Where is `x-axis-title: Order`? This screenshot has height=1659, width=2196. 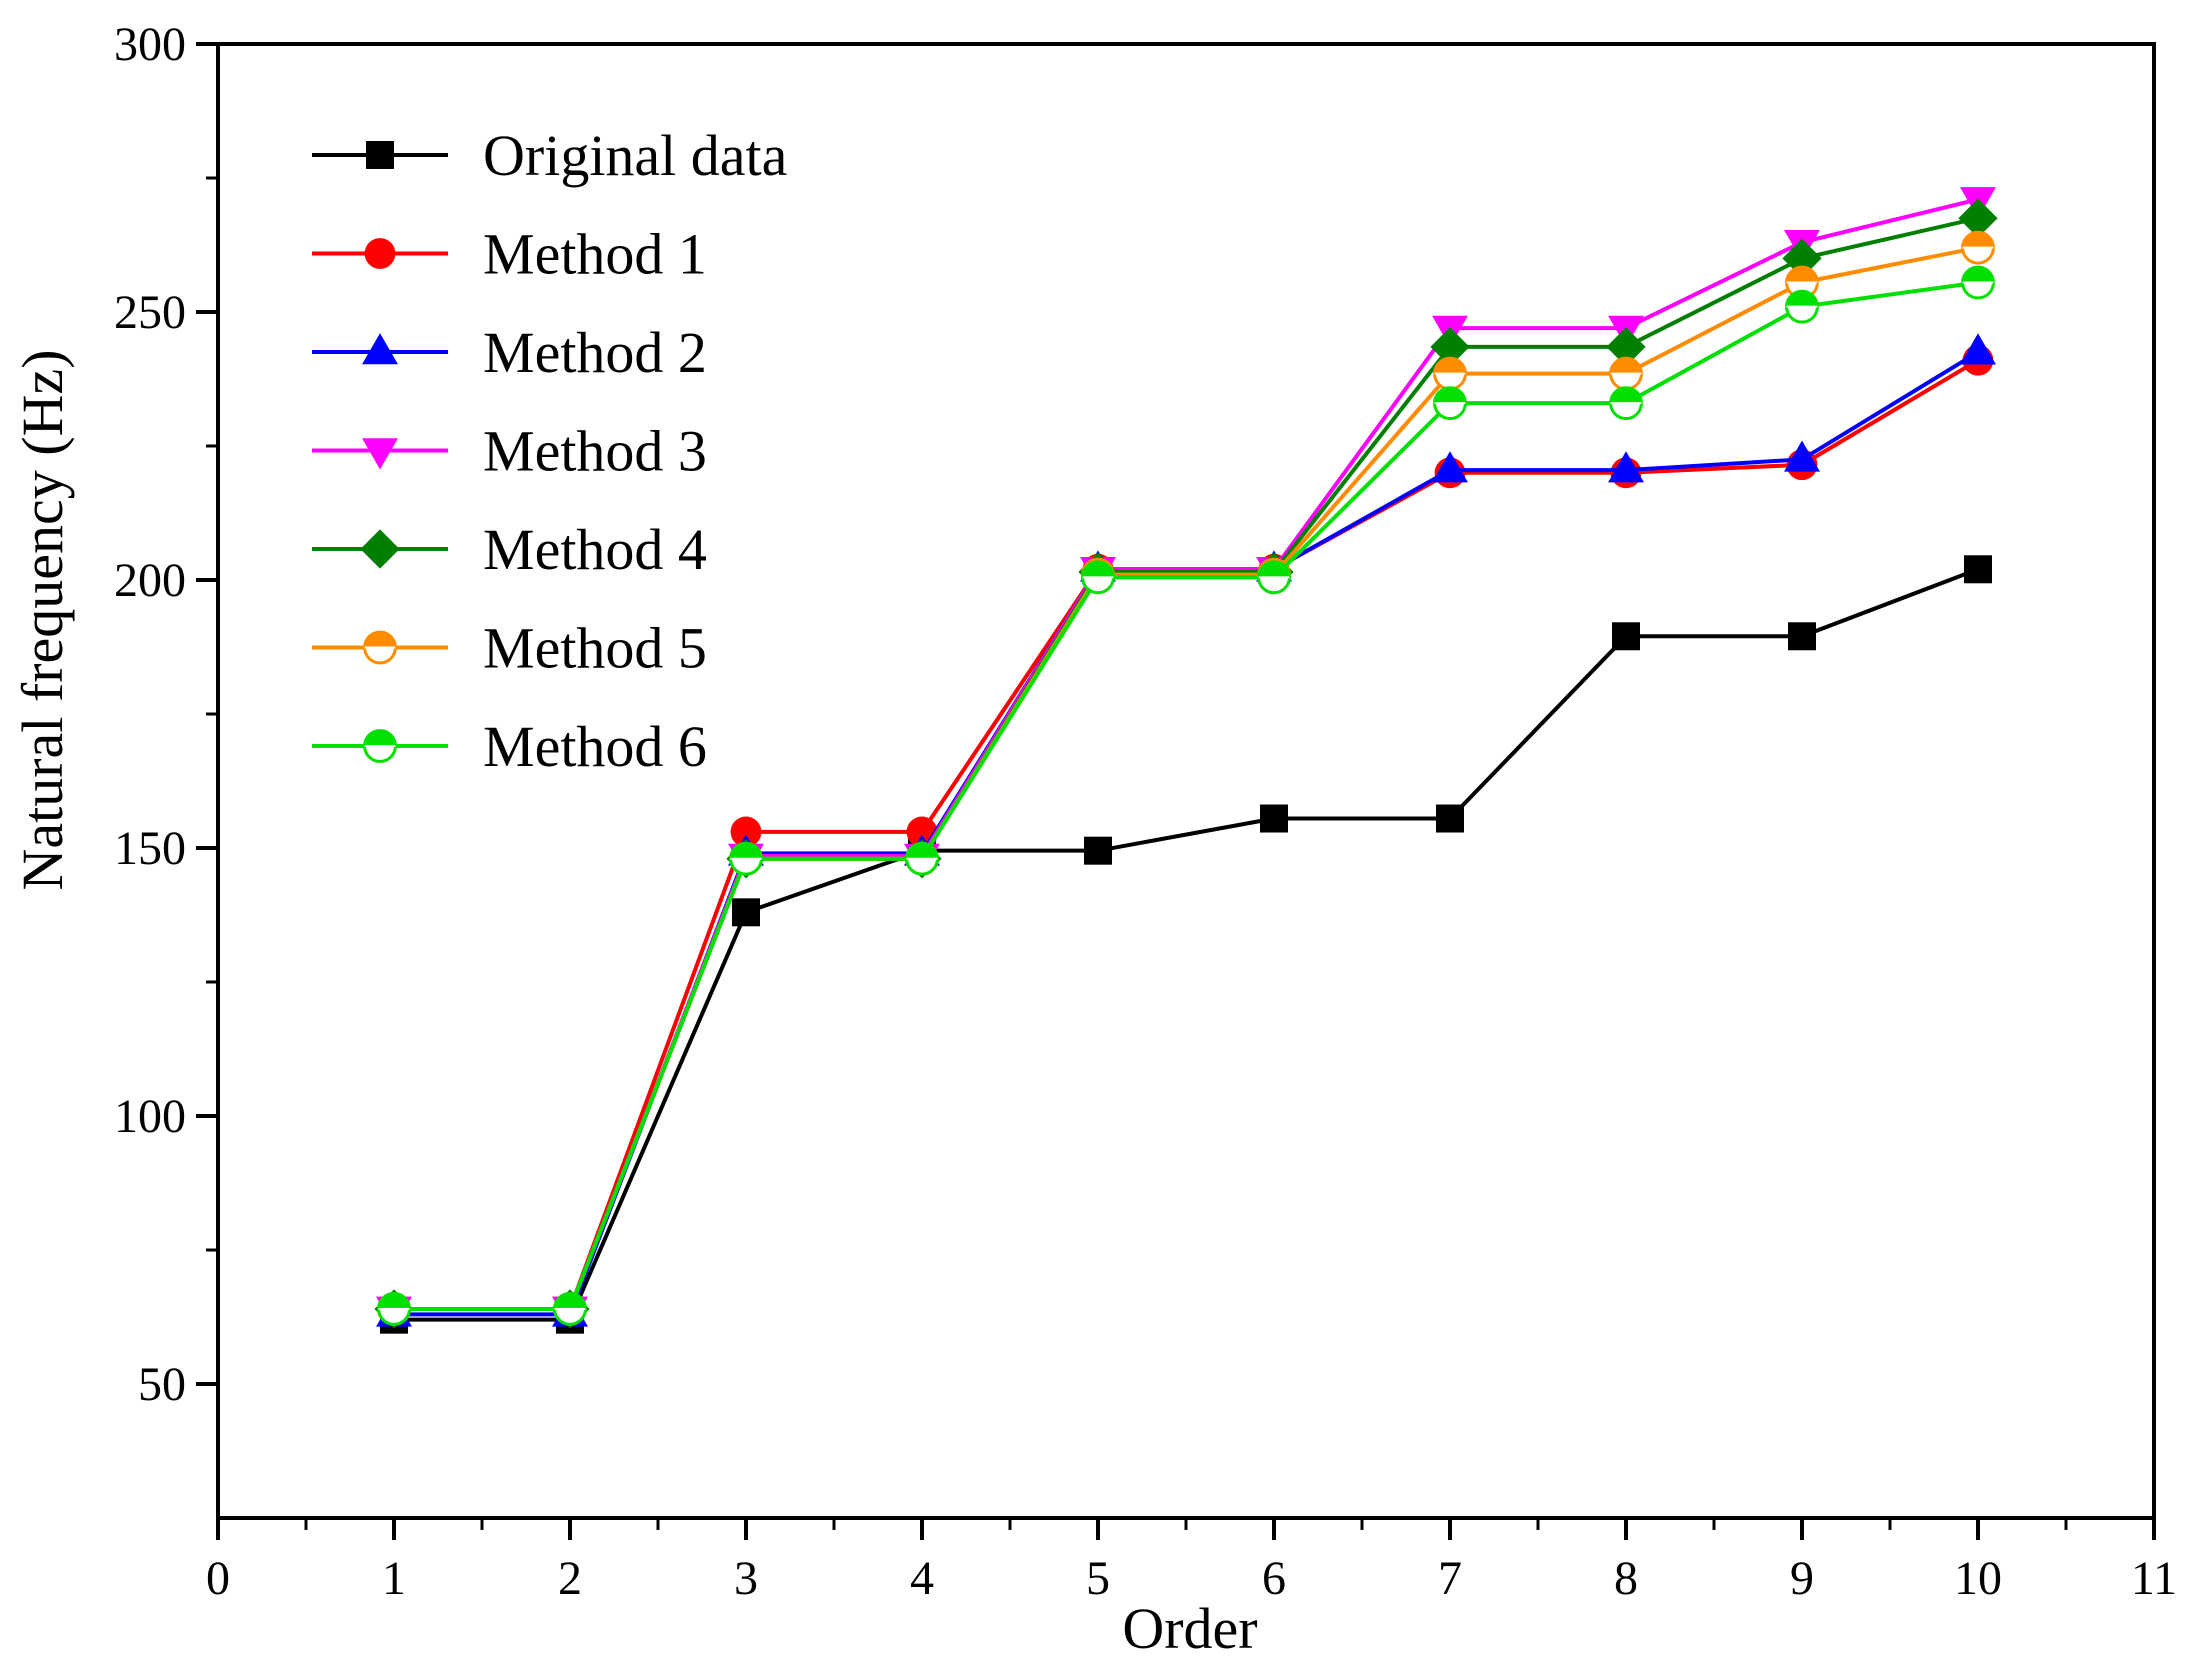 x-axis-title: Order is located at coordinates (1189, 1627).